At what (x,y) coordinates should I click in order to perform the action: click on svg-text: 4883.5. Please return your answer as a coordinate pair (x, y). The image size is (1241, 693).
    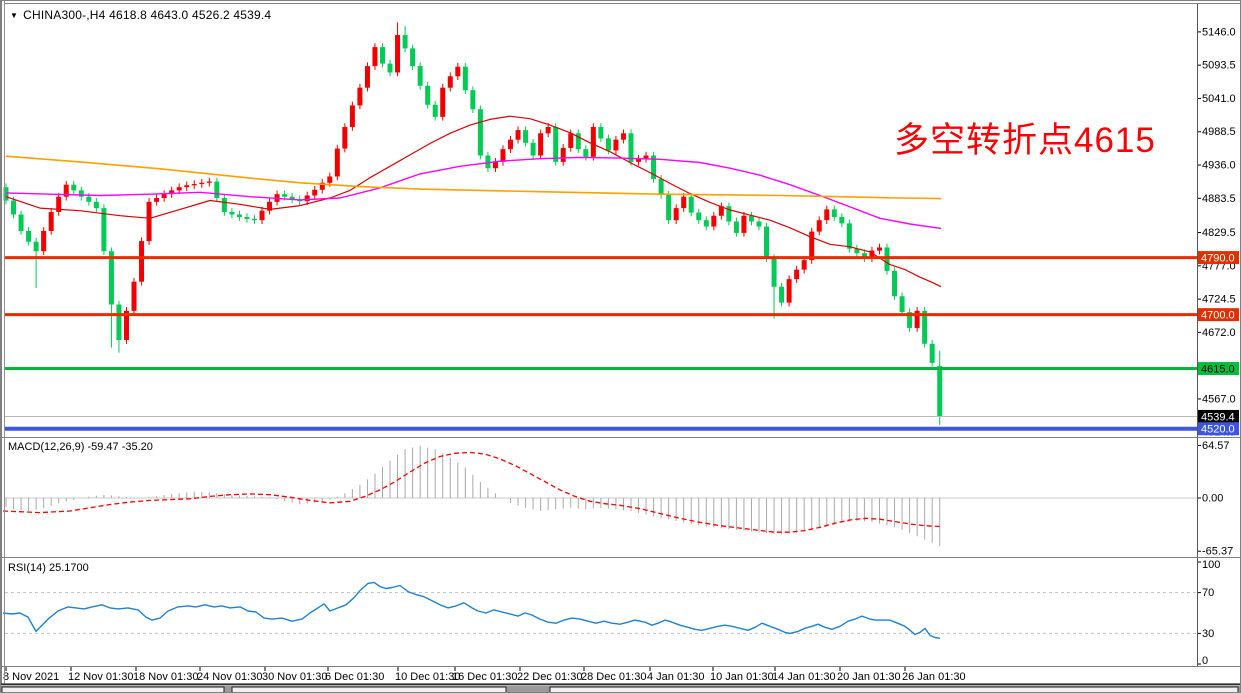
    Looking at the image, I should click on (1219, 199).